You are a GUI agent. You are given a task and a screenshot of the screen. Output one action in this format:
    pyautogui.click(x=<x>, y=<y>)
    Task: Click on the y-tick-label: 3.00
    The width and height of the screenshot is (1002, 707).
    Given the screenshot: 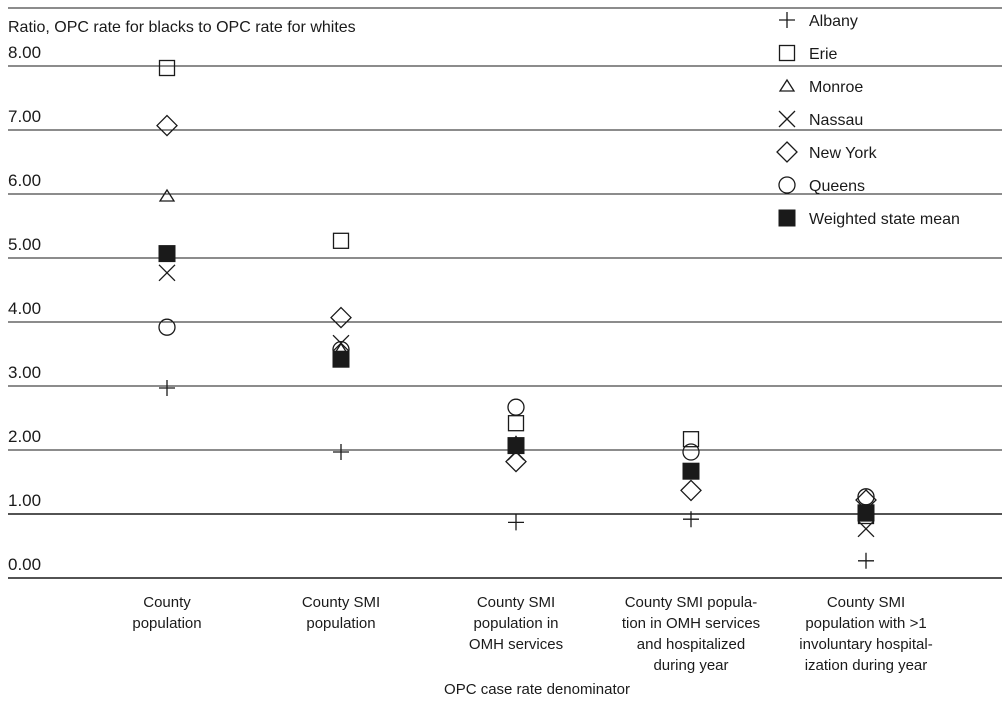 What is the action you would take?
    pyautogui.click(x=24, y=372)
    